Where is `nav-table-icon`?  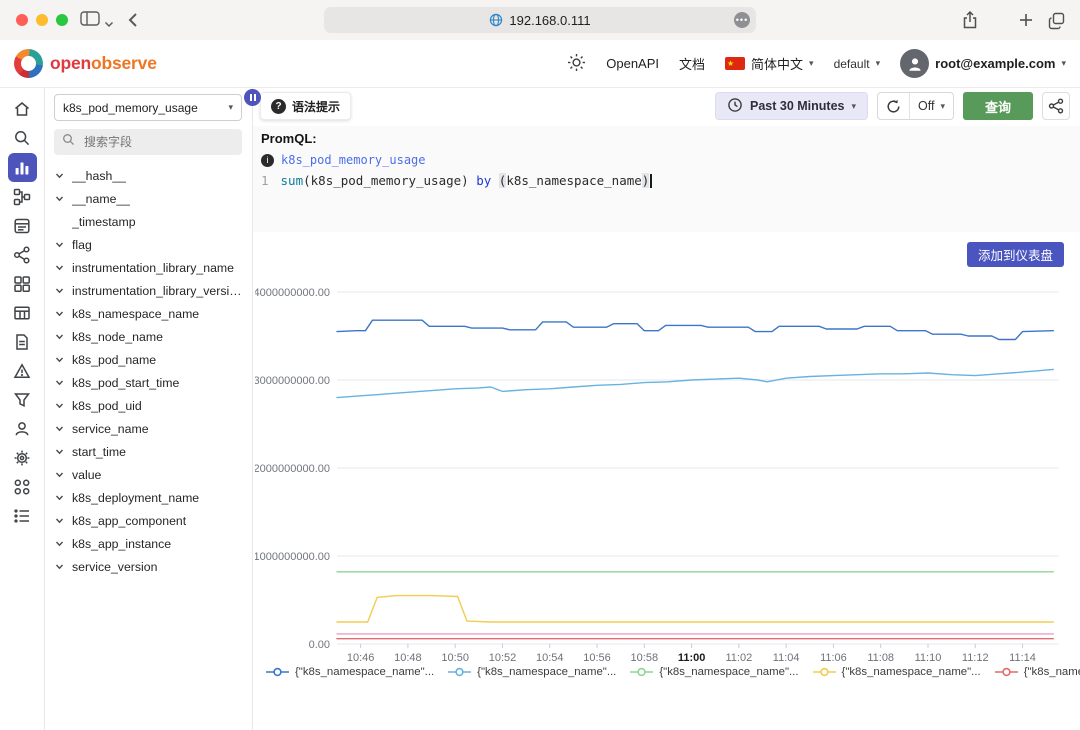 nav-table-icon is located at coordinates (22, 313).